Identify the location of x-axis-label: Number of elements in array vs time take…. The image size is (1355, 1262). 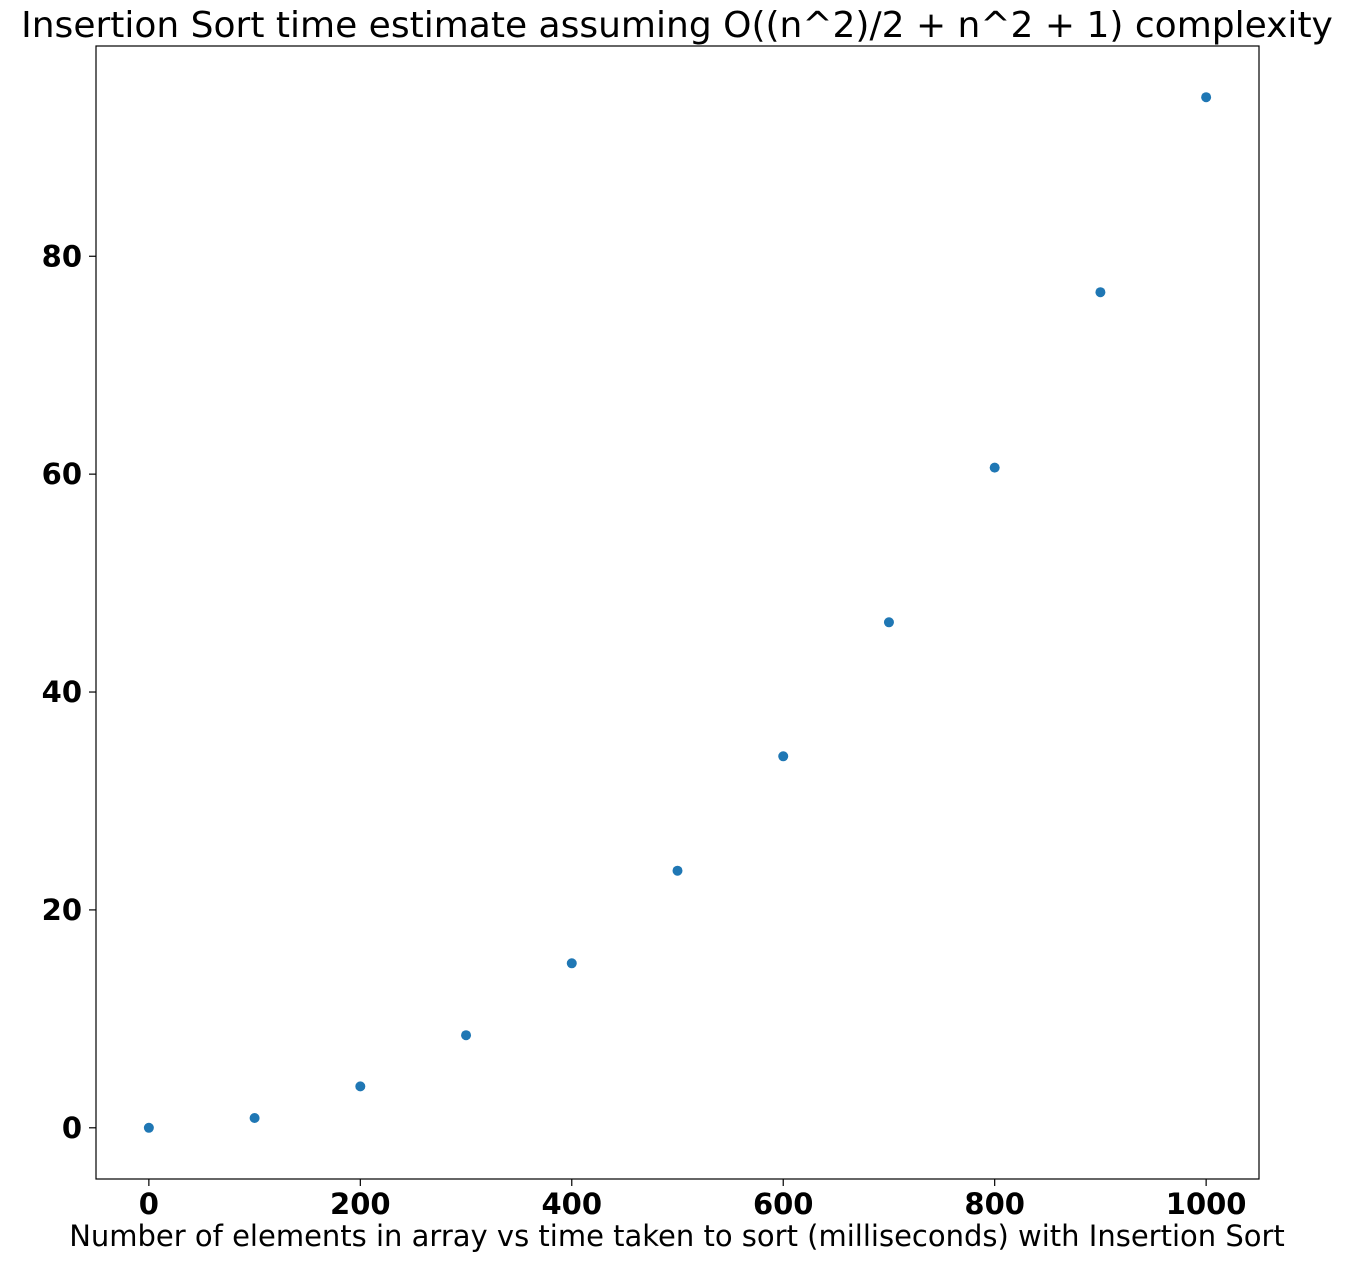
(677, 1236).